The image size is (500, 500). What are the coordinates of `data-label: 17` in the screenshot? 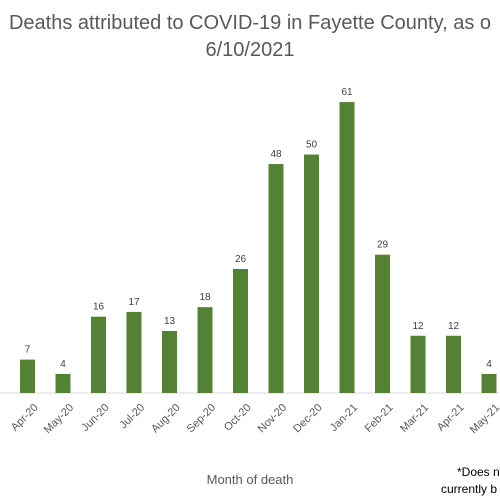 It's located at (134, 302).